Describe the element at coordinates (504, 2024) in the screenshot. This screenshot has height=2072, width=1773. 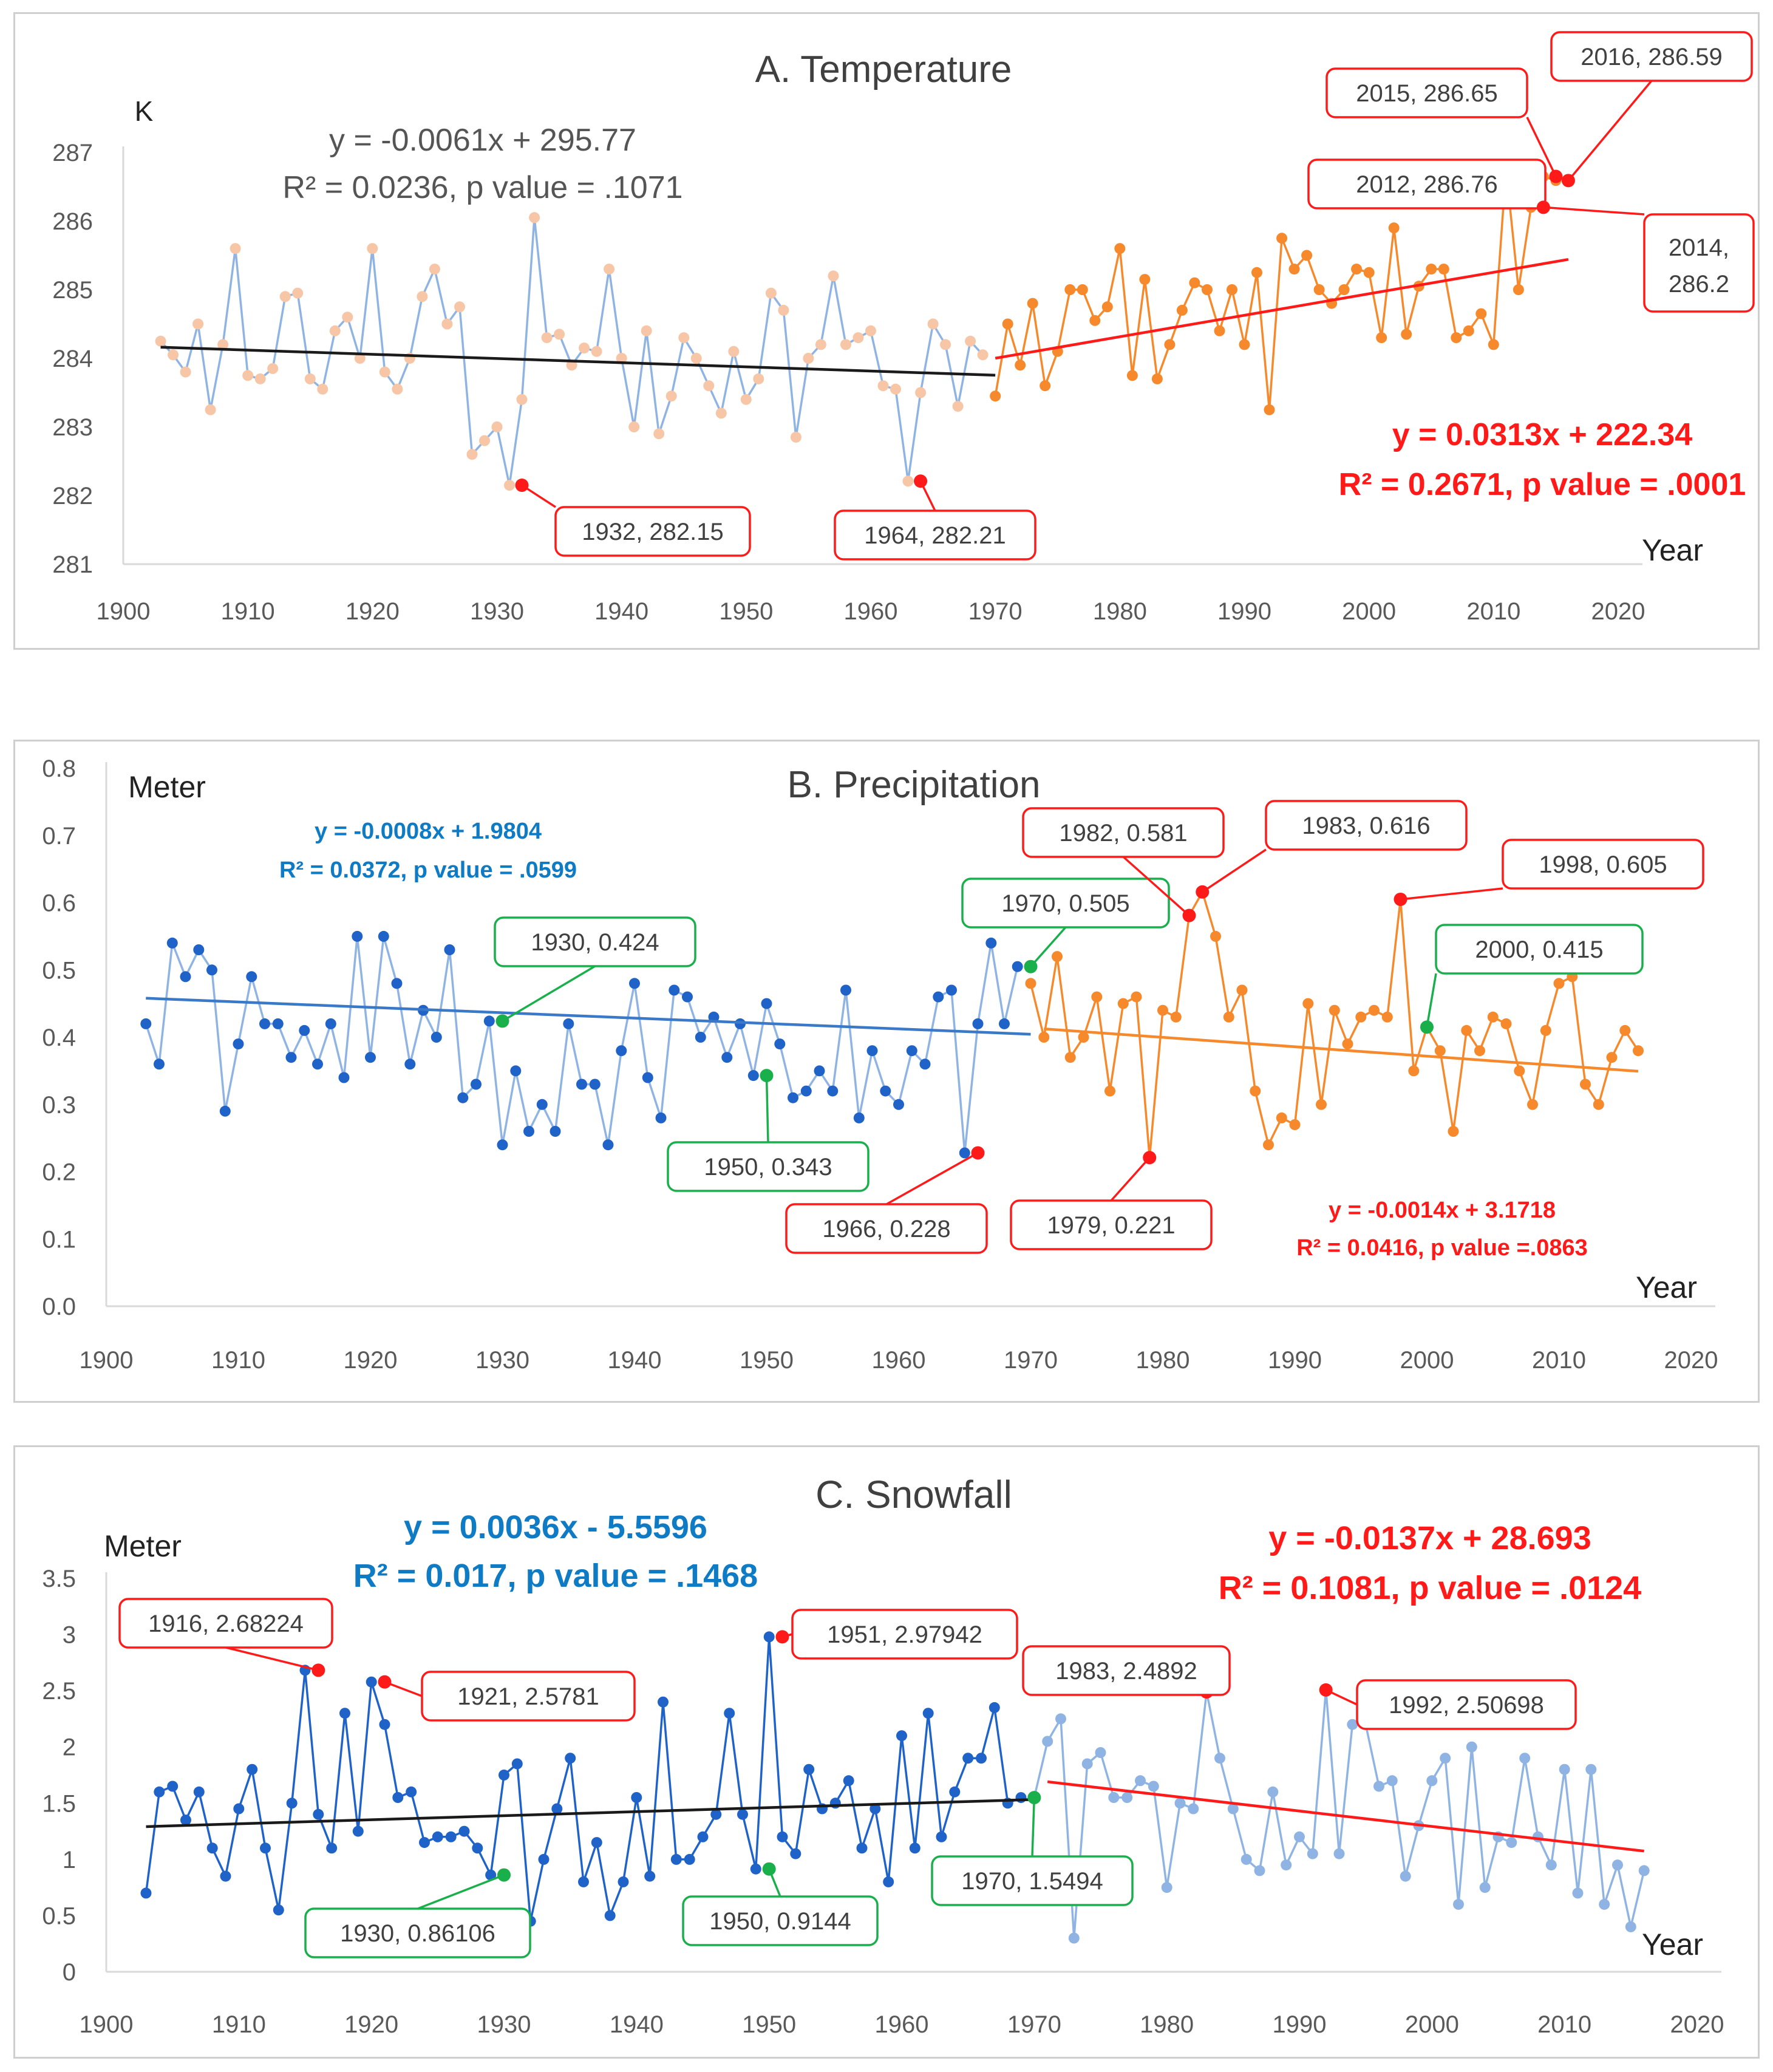
I see `x-tick-label: 1930` at that location.